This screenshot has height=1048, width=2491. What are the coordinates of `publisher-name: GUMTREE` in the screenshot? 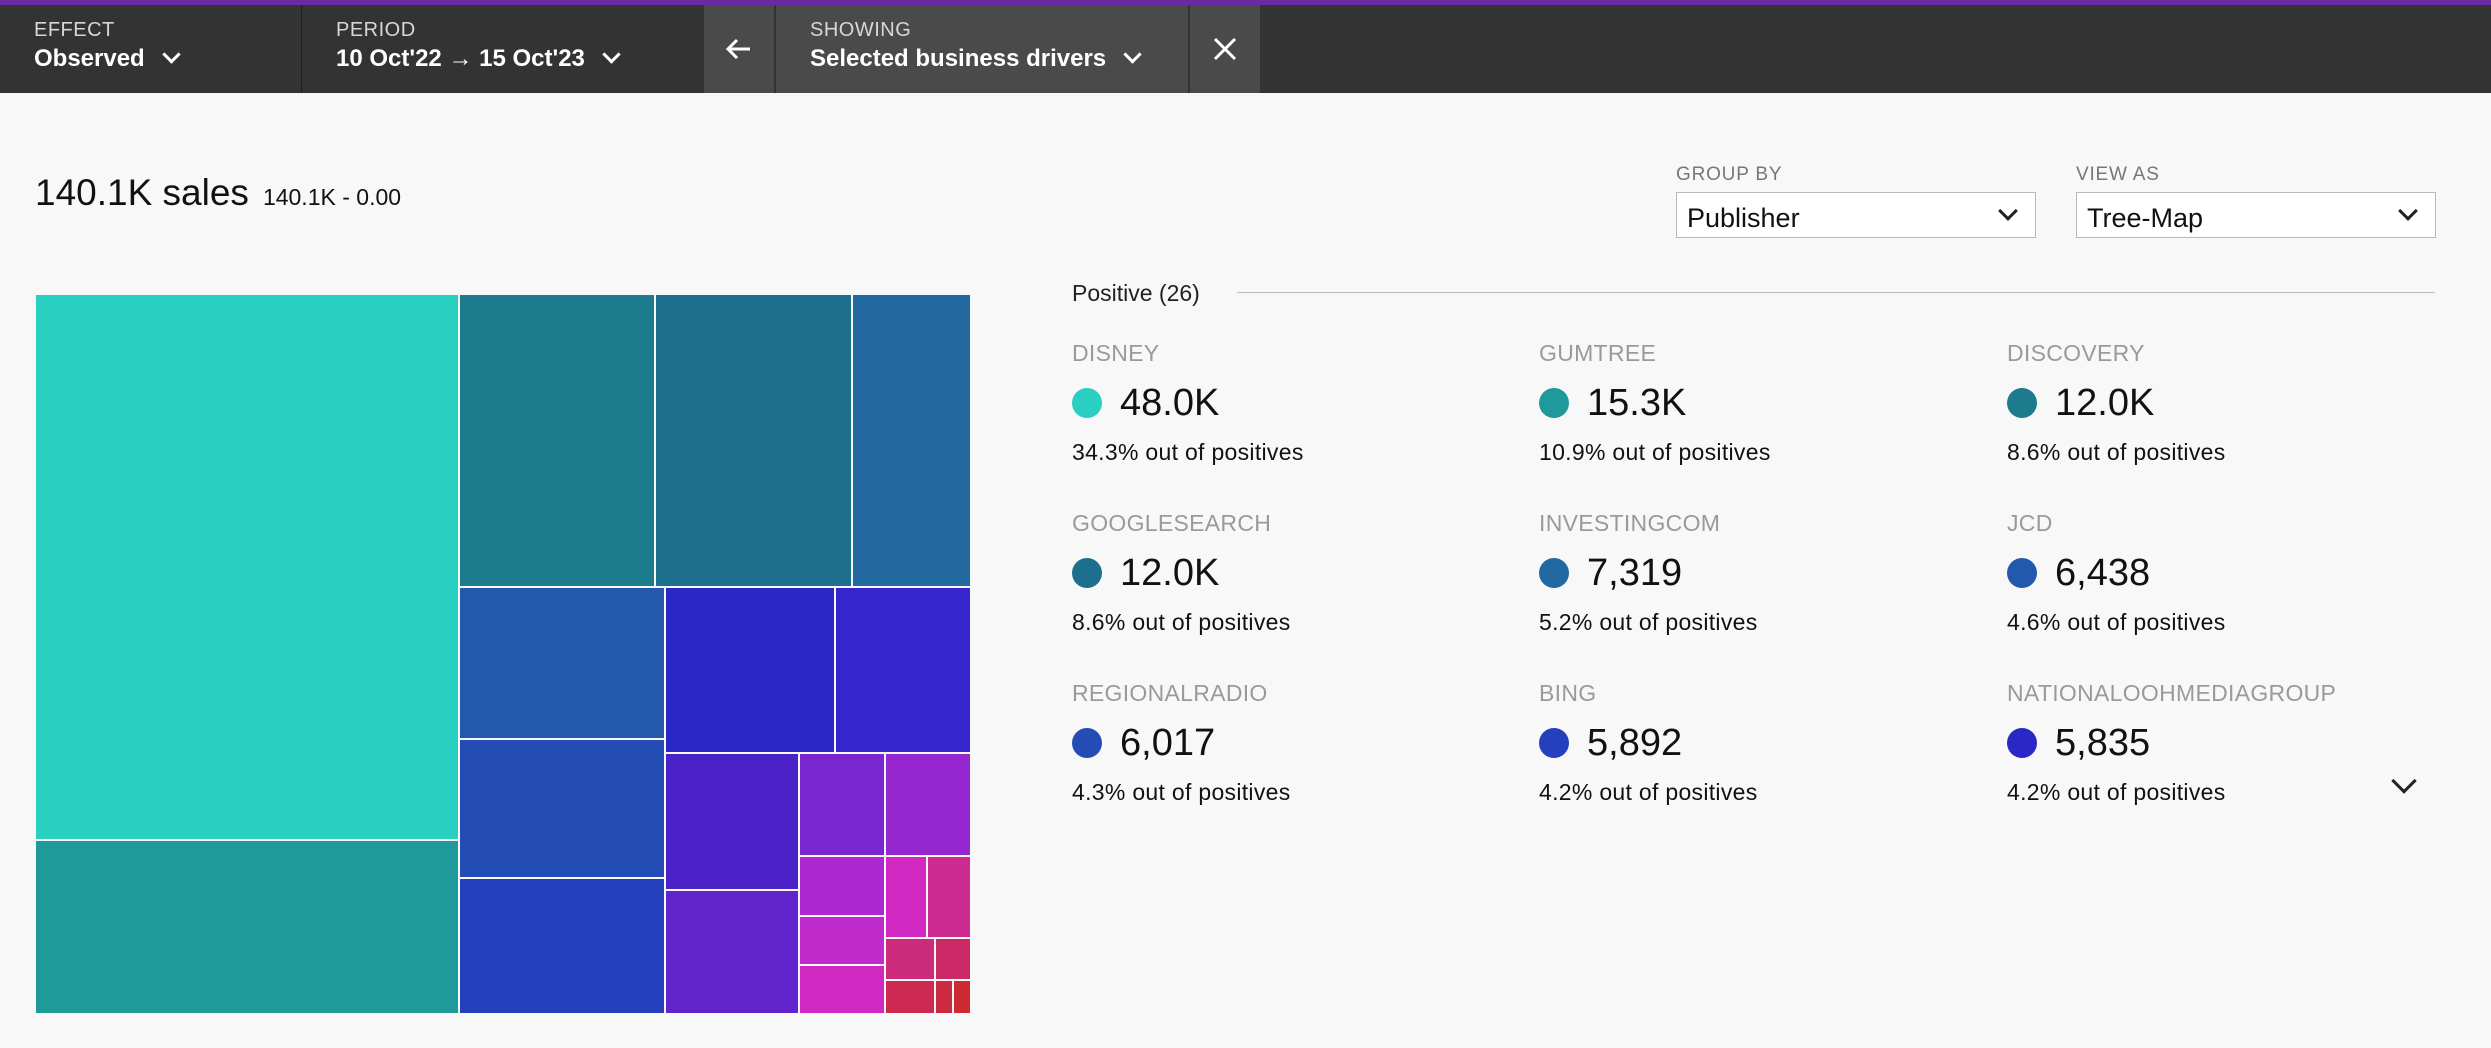 It's located at (1598, 353).